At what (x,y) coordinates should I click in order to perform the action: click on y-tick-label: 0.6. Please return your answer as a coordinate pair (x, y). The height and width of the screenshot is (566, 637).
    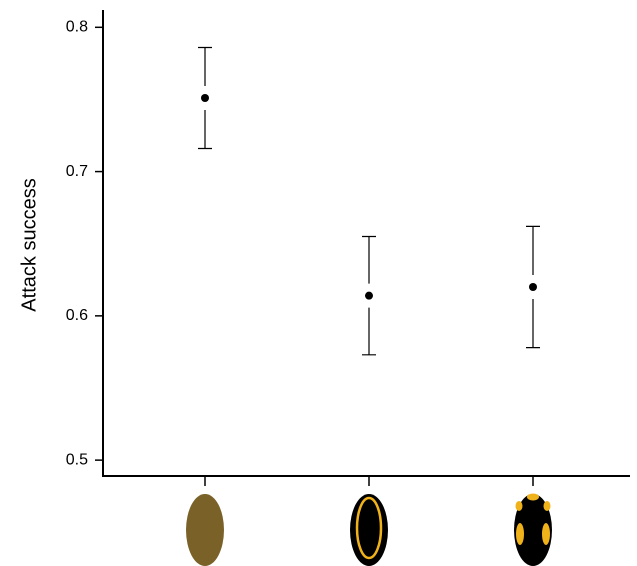
    Looking at the image, I should click on (77, 315).